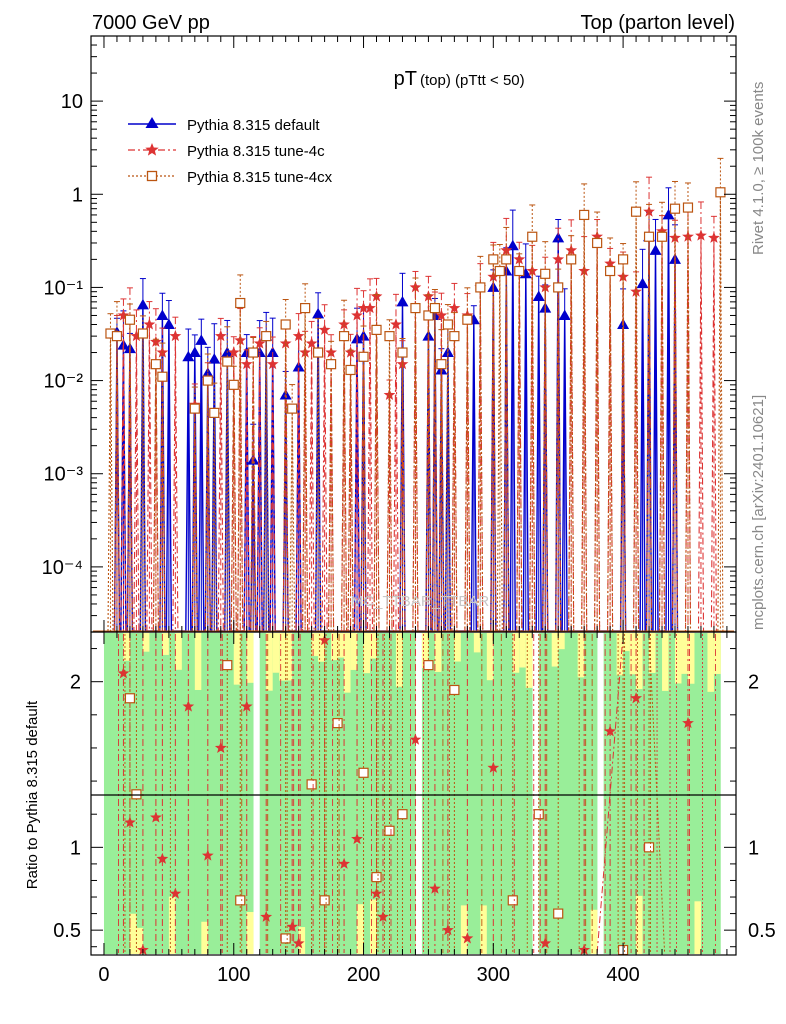 The height and width of the screenshot is (1024, 786). Describe the element at coordinates (67, 931) in the screenshot. I see `ratio-y-tick-label-left: 0.5` at that location.